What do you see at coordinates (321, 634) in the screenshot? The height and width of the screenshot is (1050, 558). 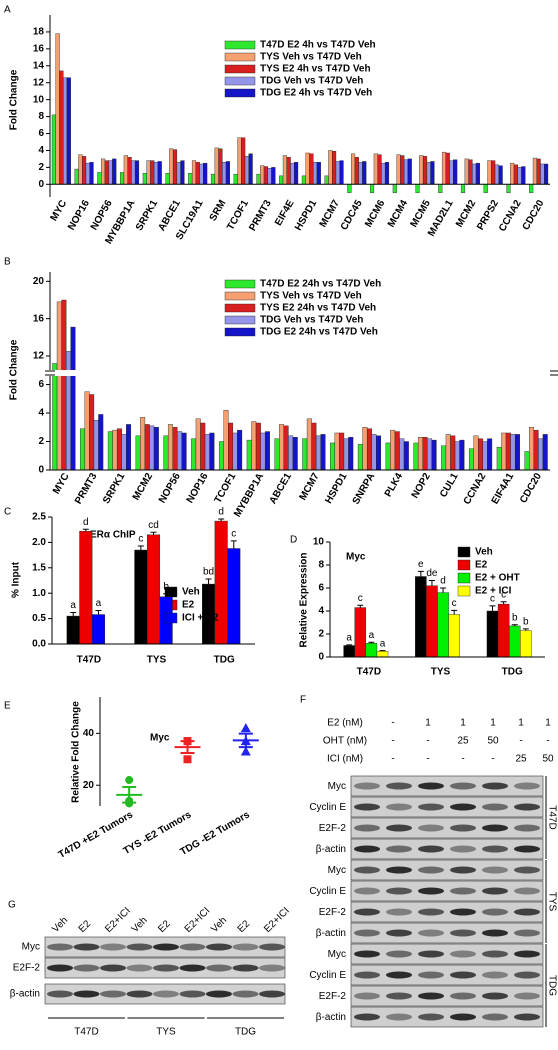 I see `y-tick-label: 2` at bounding box center [321, 634].